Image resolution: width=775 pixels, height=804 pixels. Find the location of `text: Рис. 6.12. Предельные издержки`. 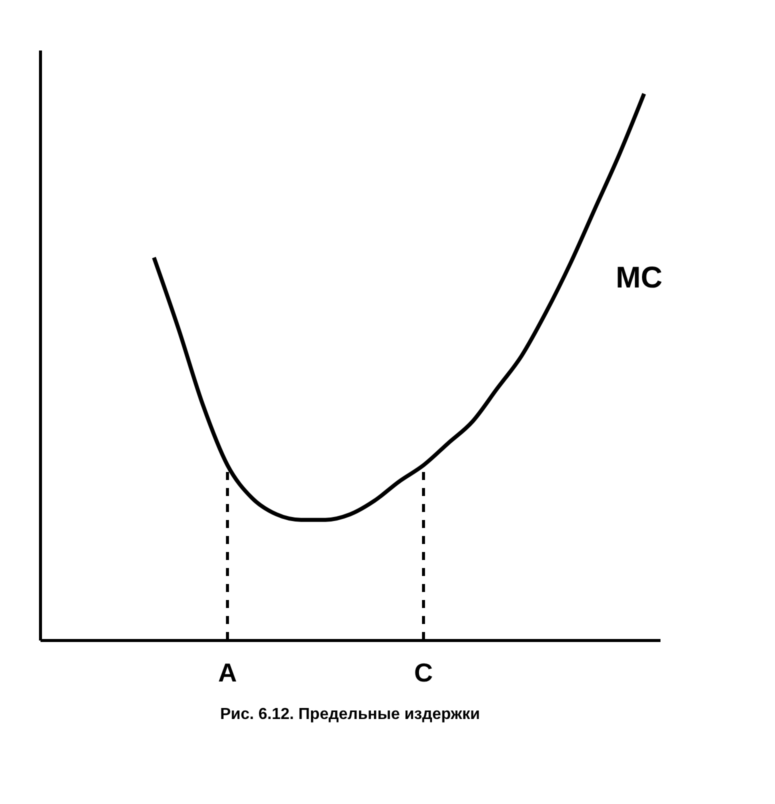

text: Рис. 6.12. Предельные издержки is located at coordinates (350, 714).